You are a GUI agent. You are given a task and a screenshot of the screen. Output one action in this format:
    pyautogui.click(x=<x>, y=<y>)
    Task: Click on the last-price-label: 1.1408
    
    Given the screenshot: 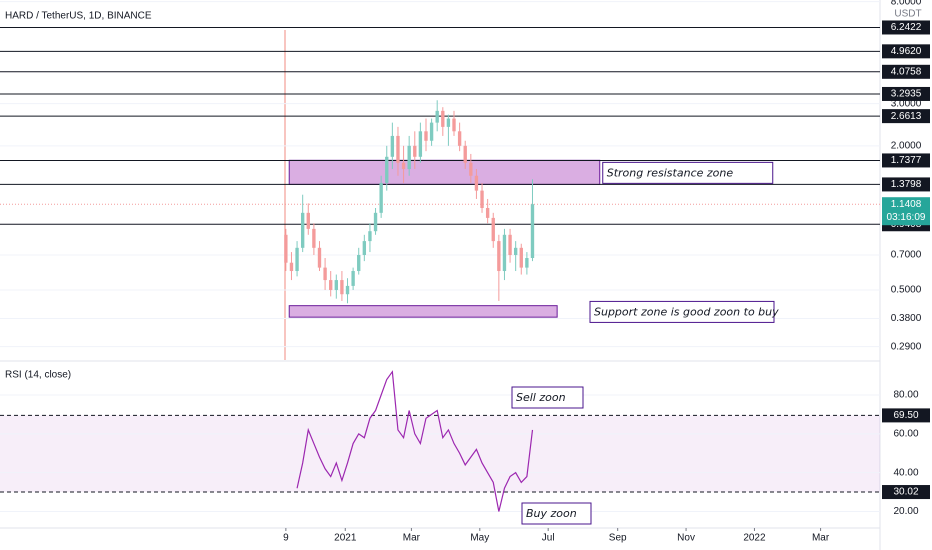 What is the action you would take?
    pyautogui.click(x=906, y=204)
    